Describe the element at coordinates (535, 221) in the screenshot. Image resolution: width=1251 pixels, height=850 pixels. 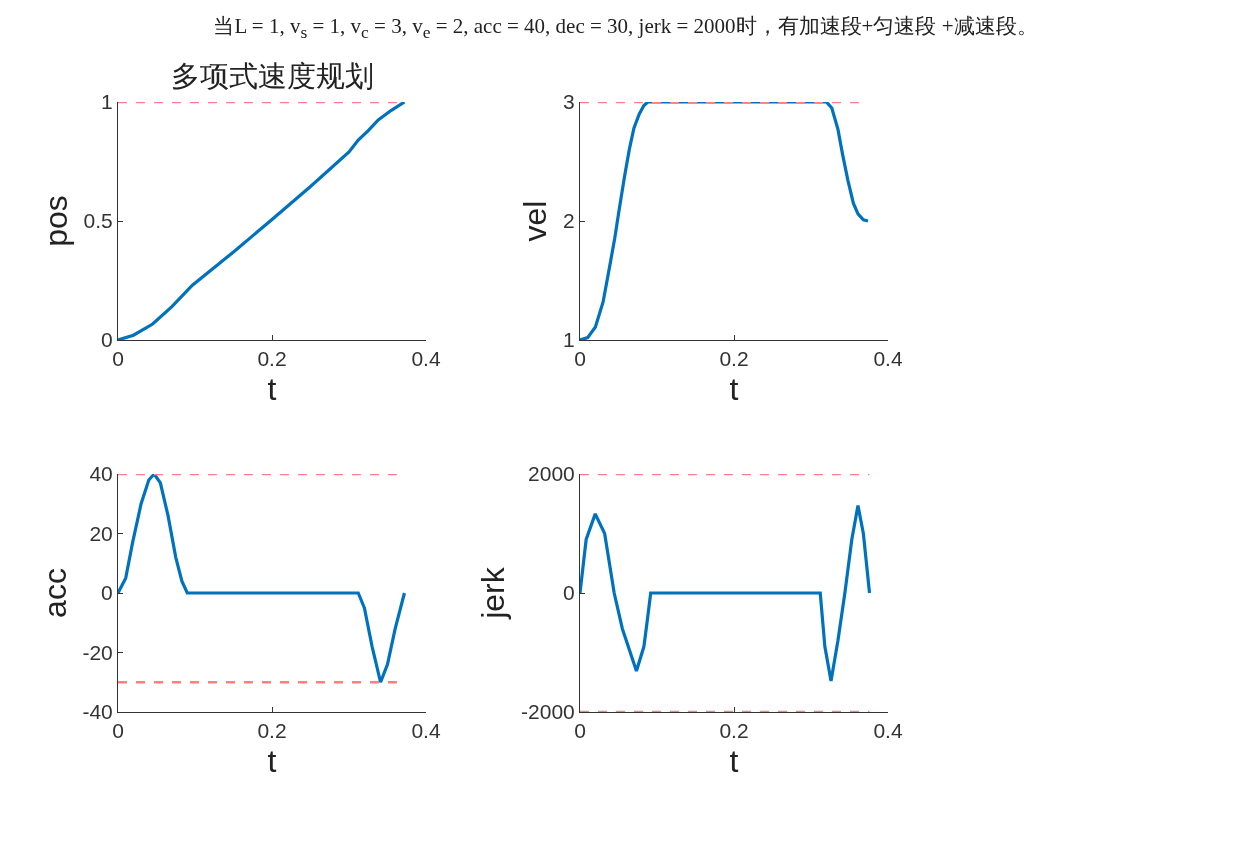
I see `y-axis-title: vel` at that location.